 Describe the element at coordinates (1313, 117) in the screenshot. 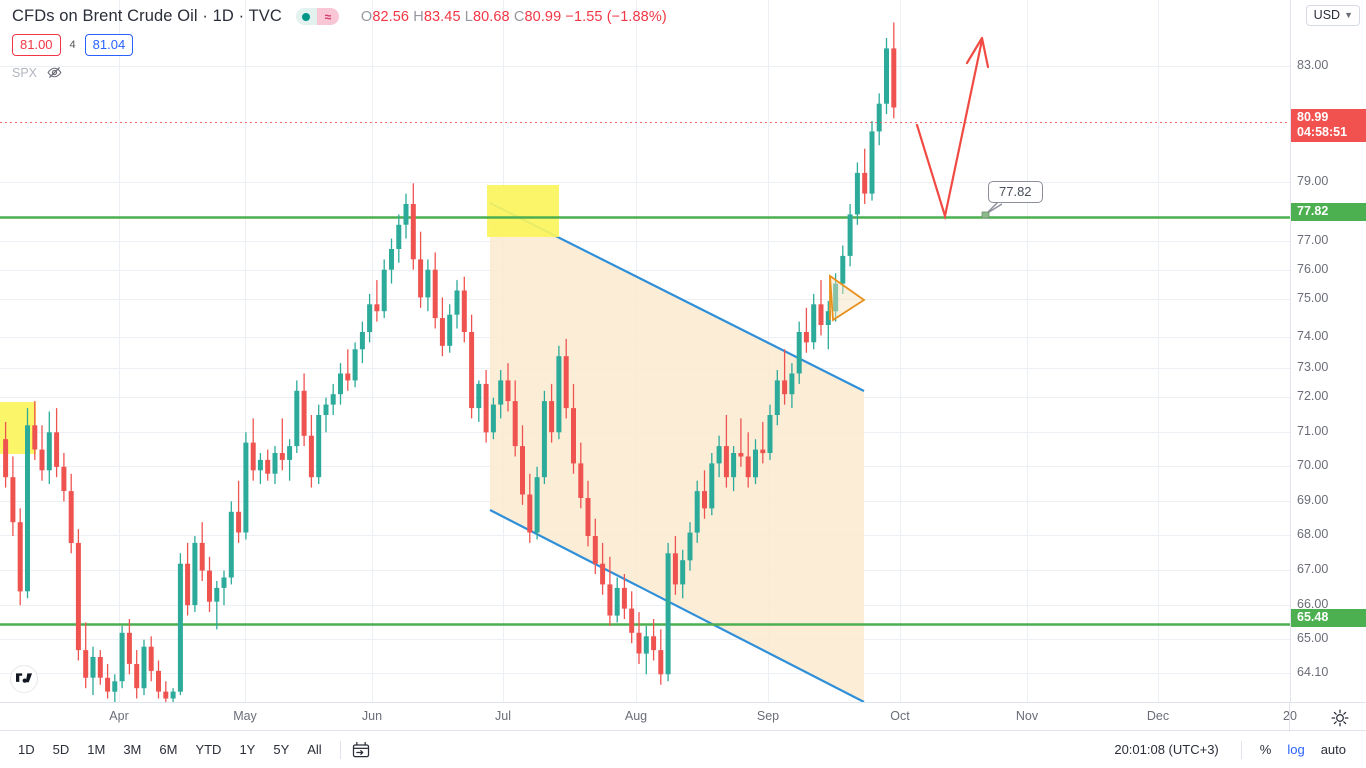

I see `last-price-value: 80.99` at that location.